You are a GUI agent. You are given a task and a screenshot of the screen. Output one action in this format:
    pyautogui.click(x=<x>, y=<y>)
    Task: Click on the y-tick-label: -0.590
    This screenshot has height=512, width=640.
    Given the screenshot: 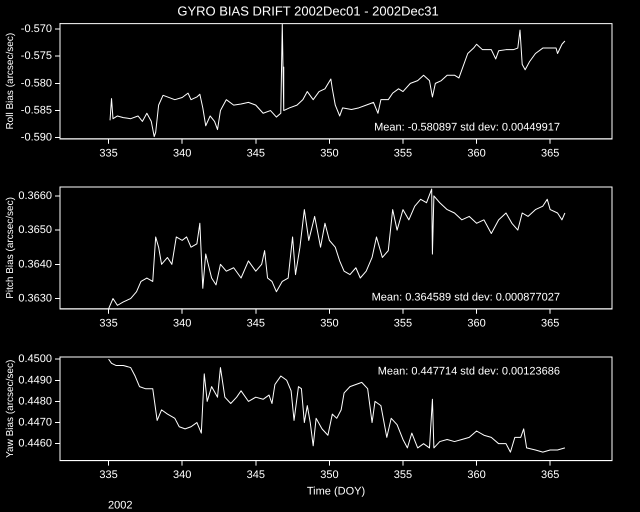 What is the action you would take?
    pyautogui.click(x=36, y=138)
    